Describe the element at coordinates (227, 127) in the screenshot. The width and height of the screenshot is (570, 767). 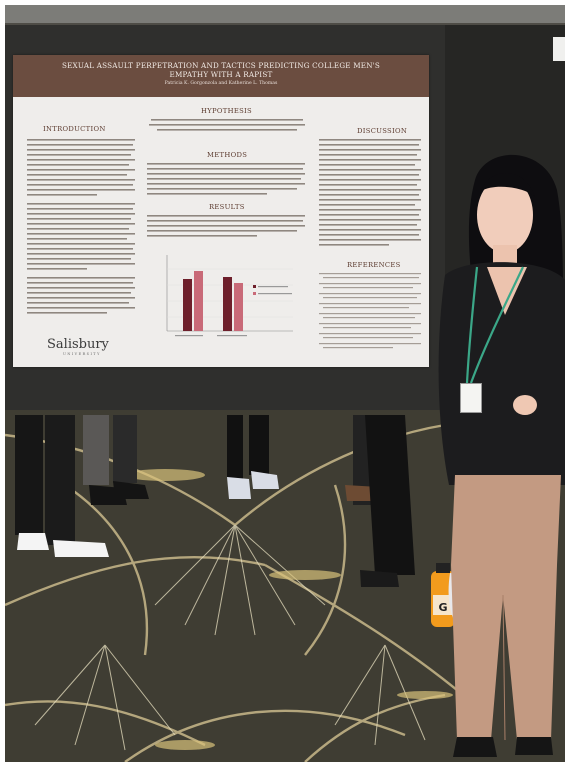
I see `hypothesis-text-block` at that location.